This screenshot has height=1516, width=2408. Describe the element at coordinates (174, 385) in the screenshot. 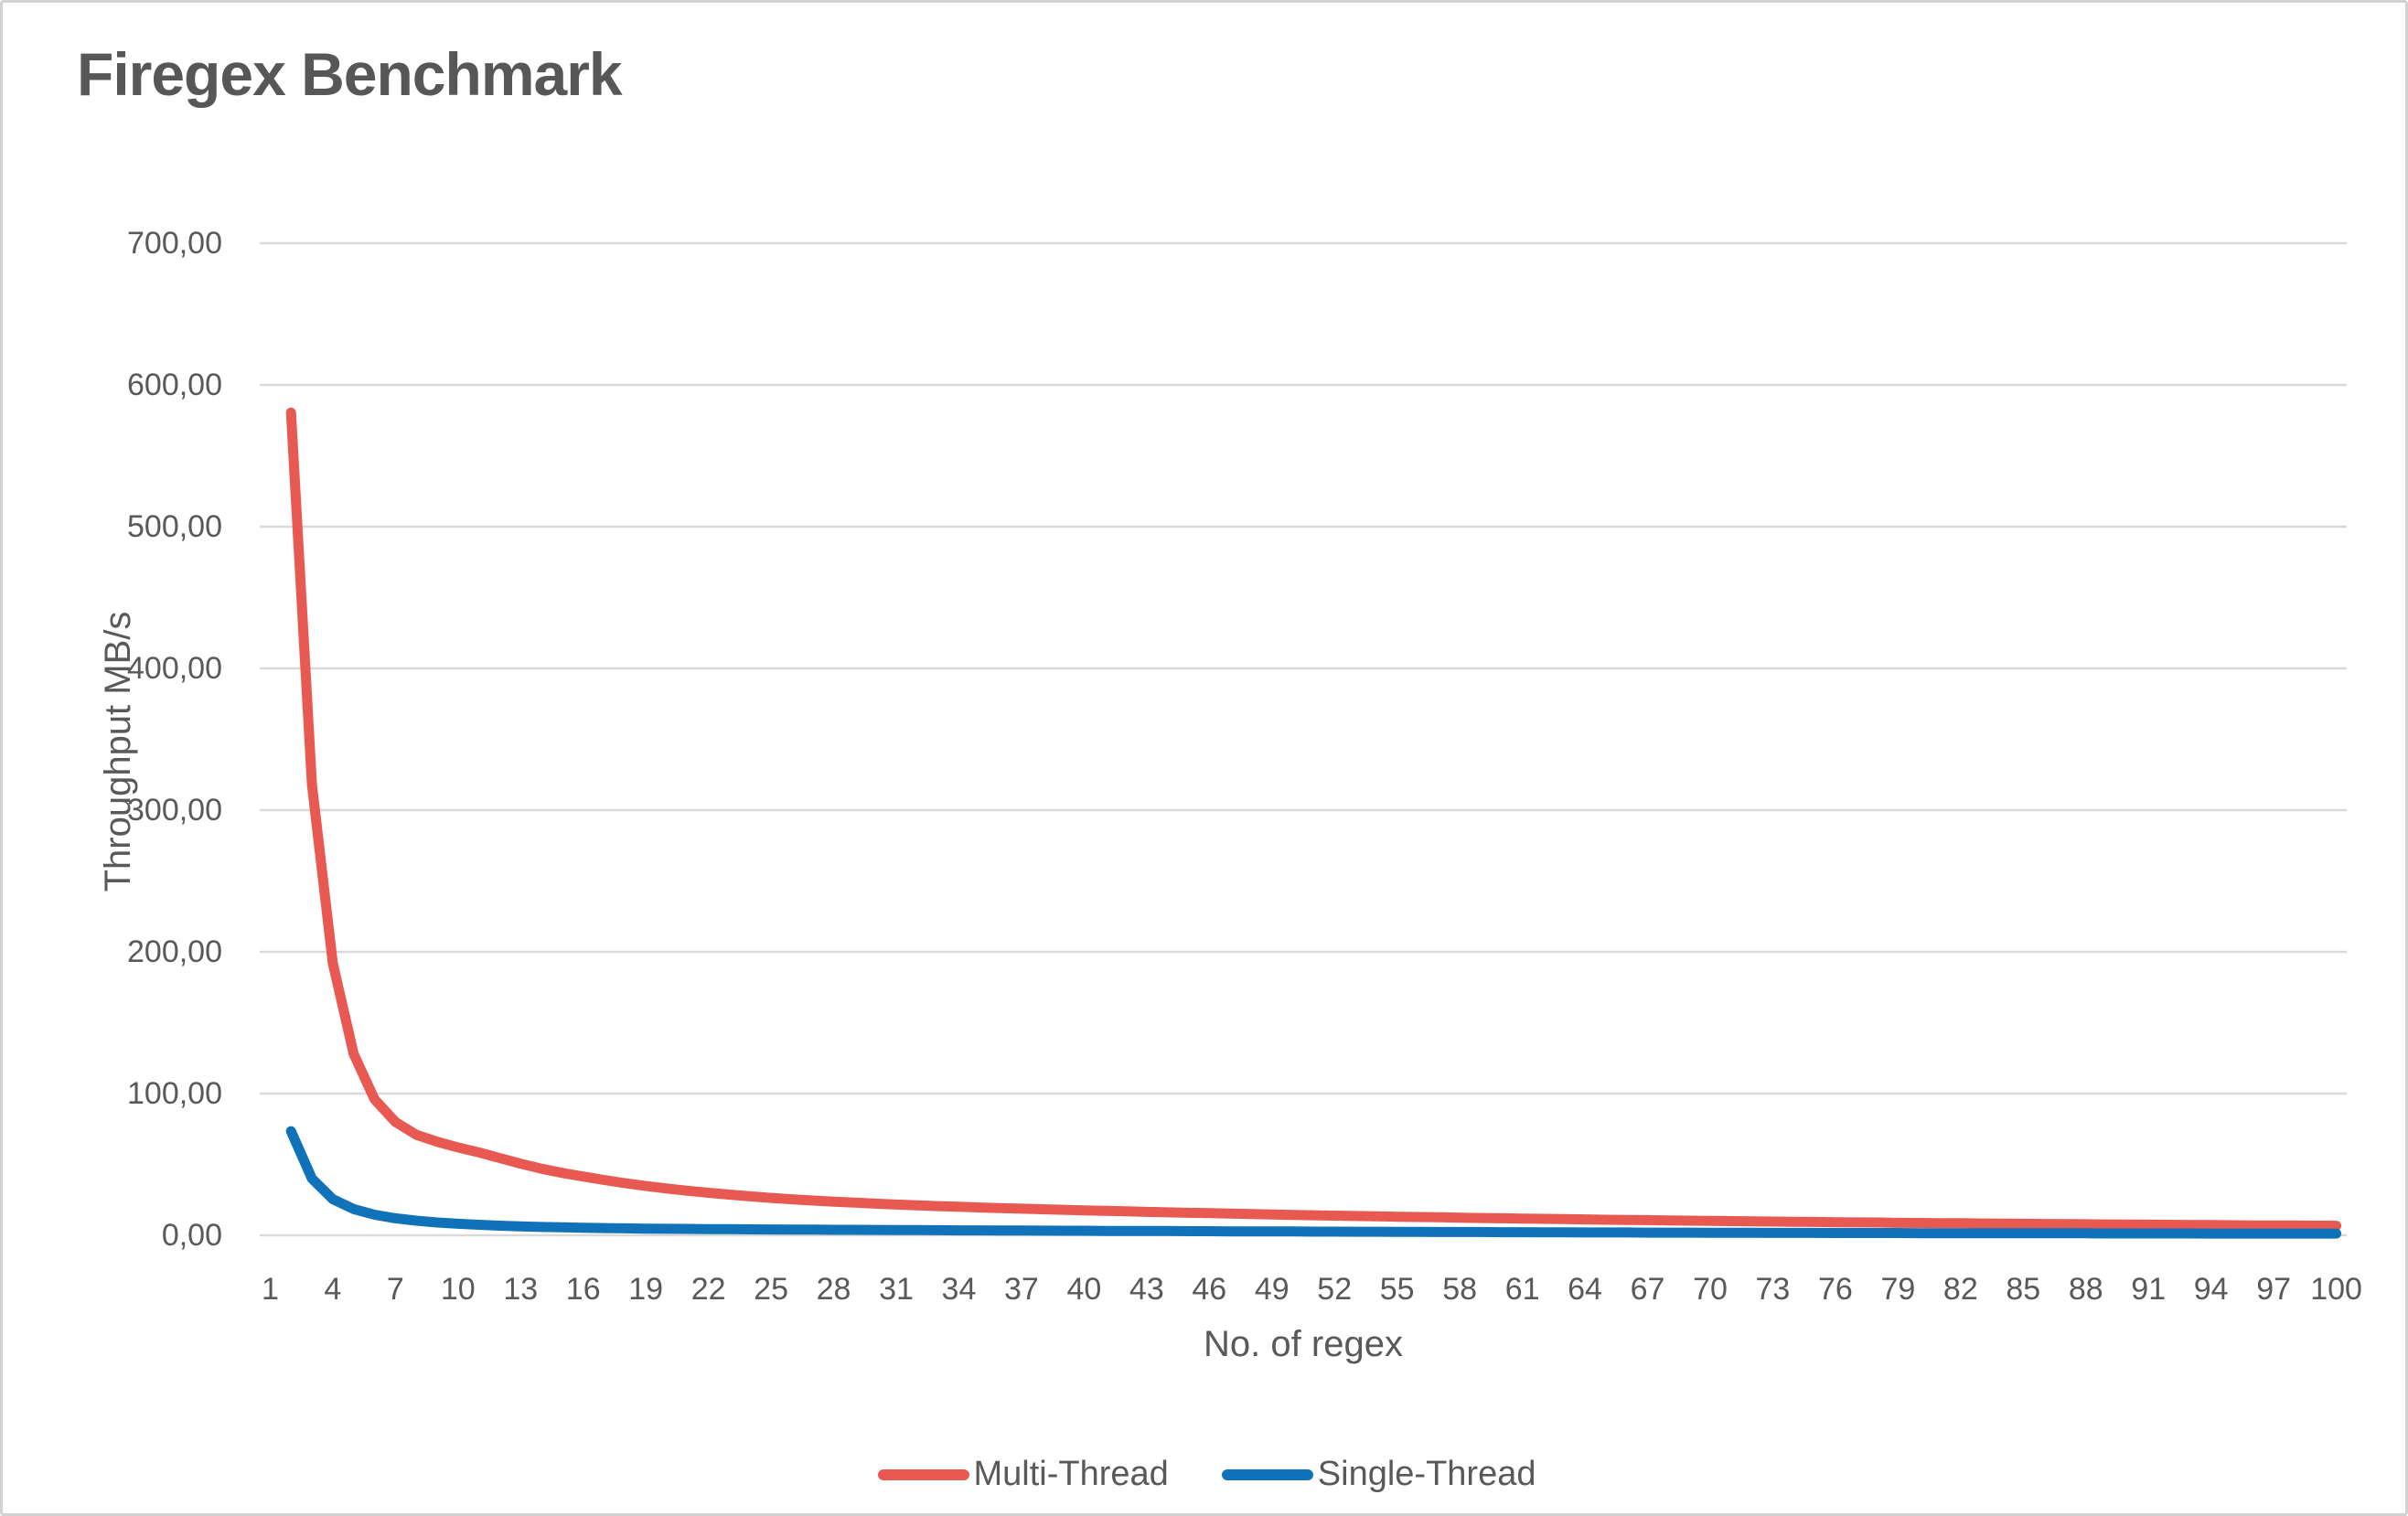

I see `y-tick-label: 600,00` at that location.